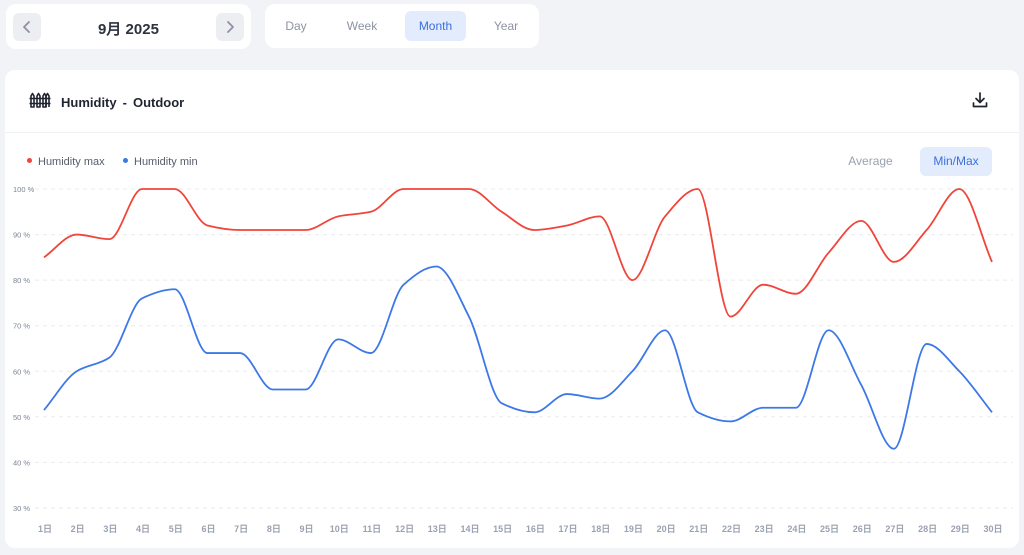  I want to click on x-tick-label: 18日, so click(600, 529).